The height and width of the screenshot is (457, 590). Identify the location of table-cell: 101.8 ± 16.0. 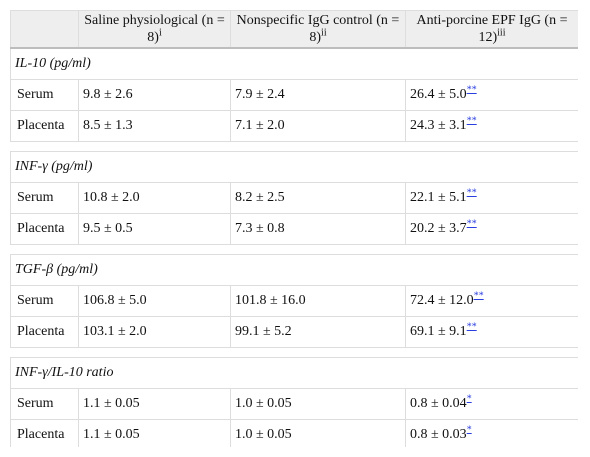
(318, 301).